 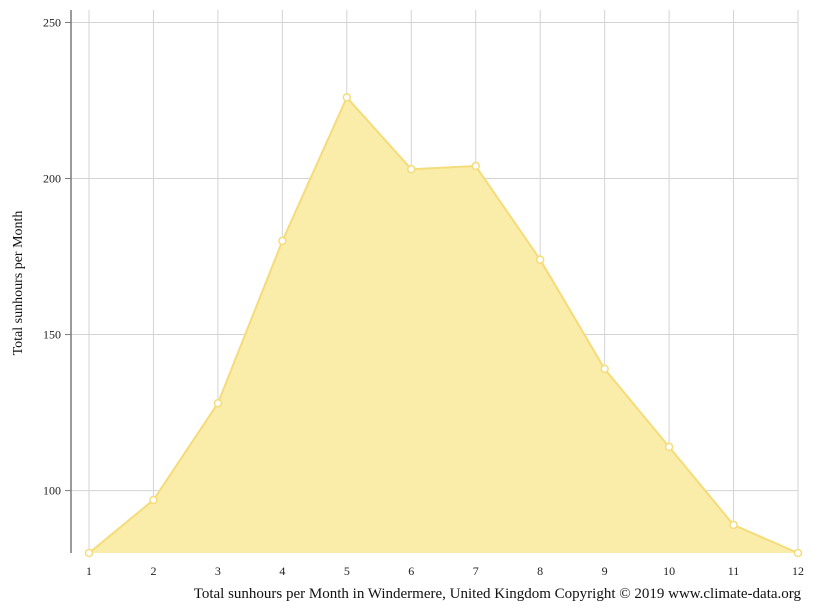 I want to click on x-ticks: 1 2 3 4 5 6 7 8 9 10 11 12, so click(x=445, y=571).